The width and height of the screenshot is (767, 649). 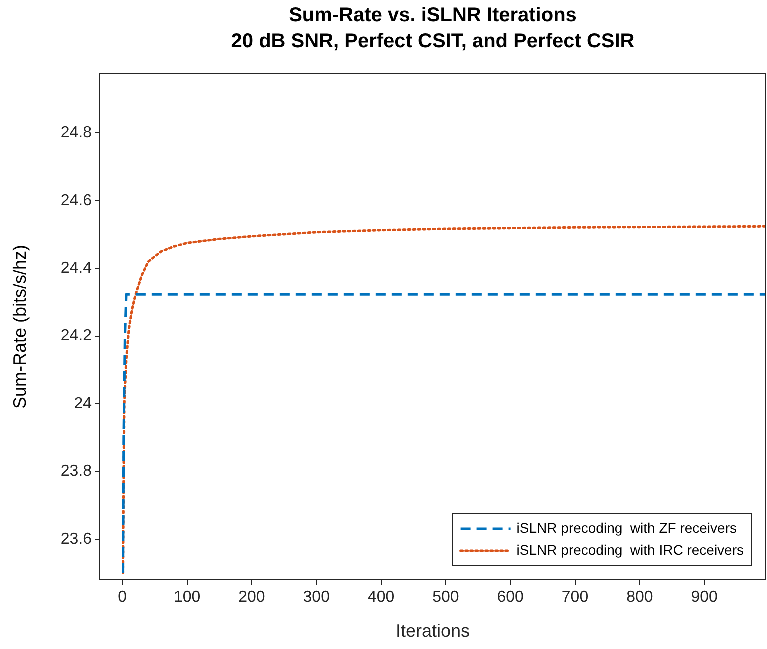 I want to click on x-tick-label: 200, so click(x=252, y=597).